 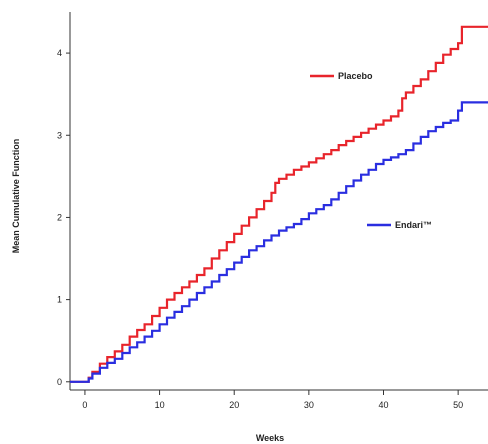 I want to click on x-tick-label: 40, so click(x=383, y=405).